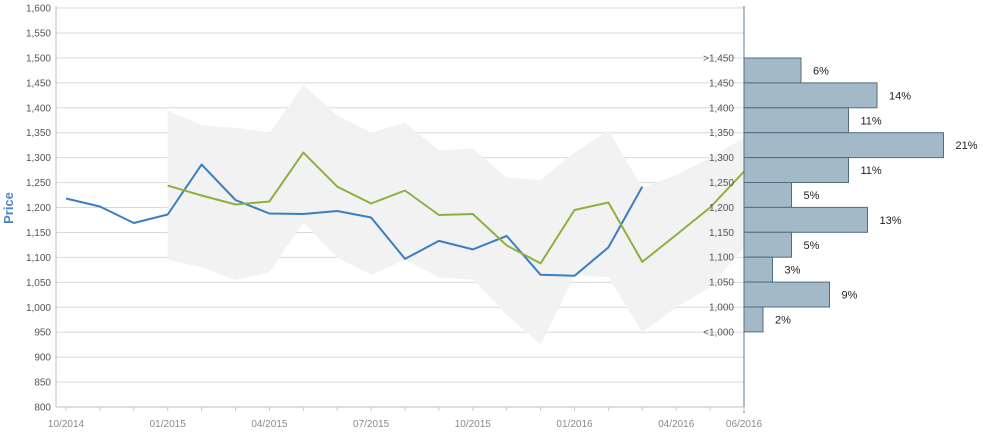  I want to click on y-tick-label: 1,250, so click(38, 183).